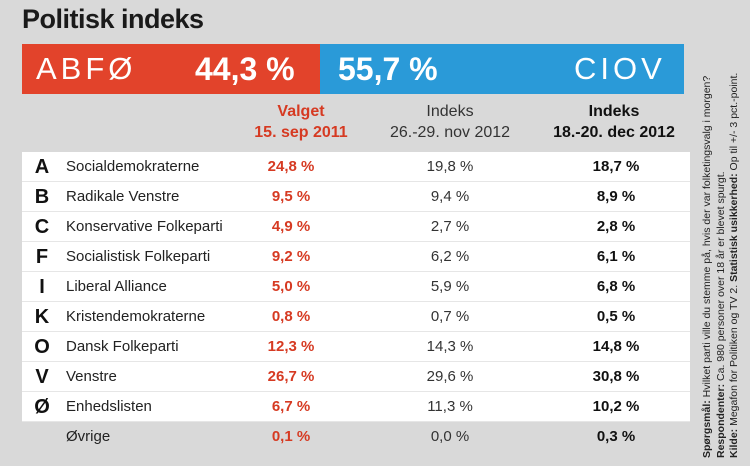  Describe the element at coordinates (301, 111) in the screenshot. I see `column-header-valget-line1: Valget` at that location.